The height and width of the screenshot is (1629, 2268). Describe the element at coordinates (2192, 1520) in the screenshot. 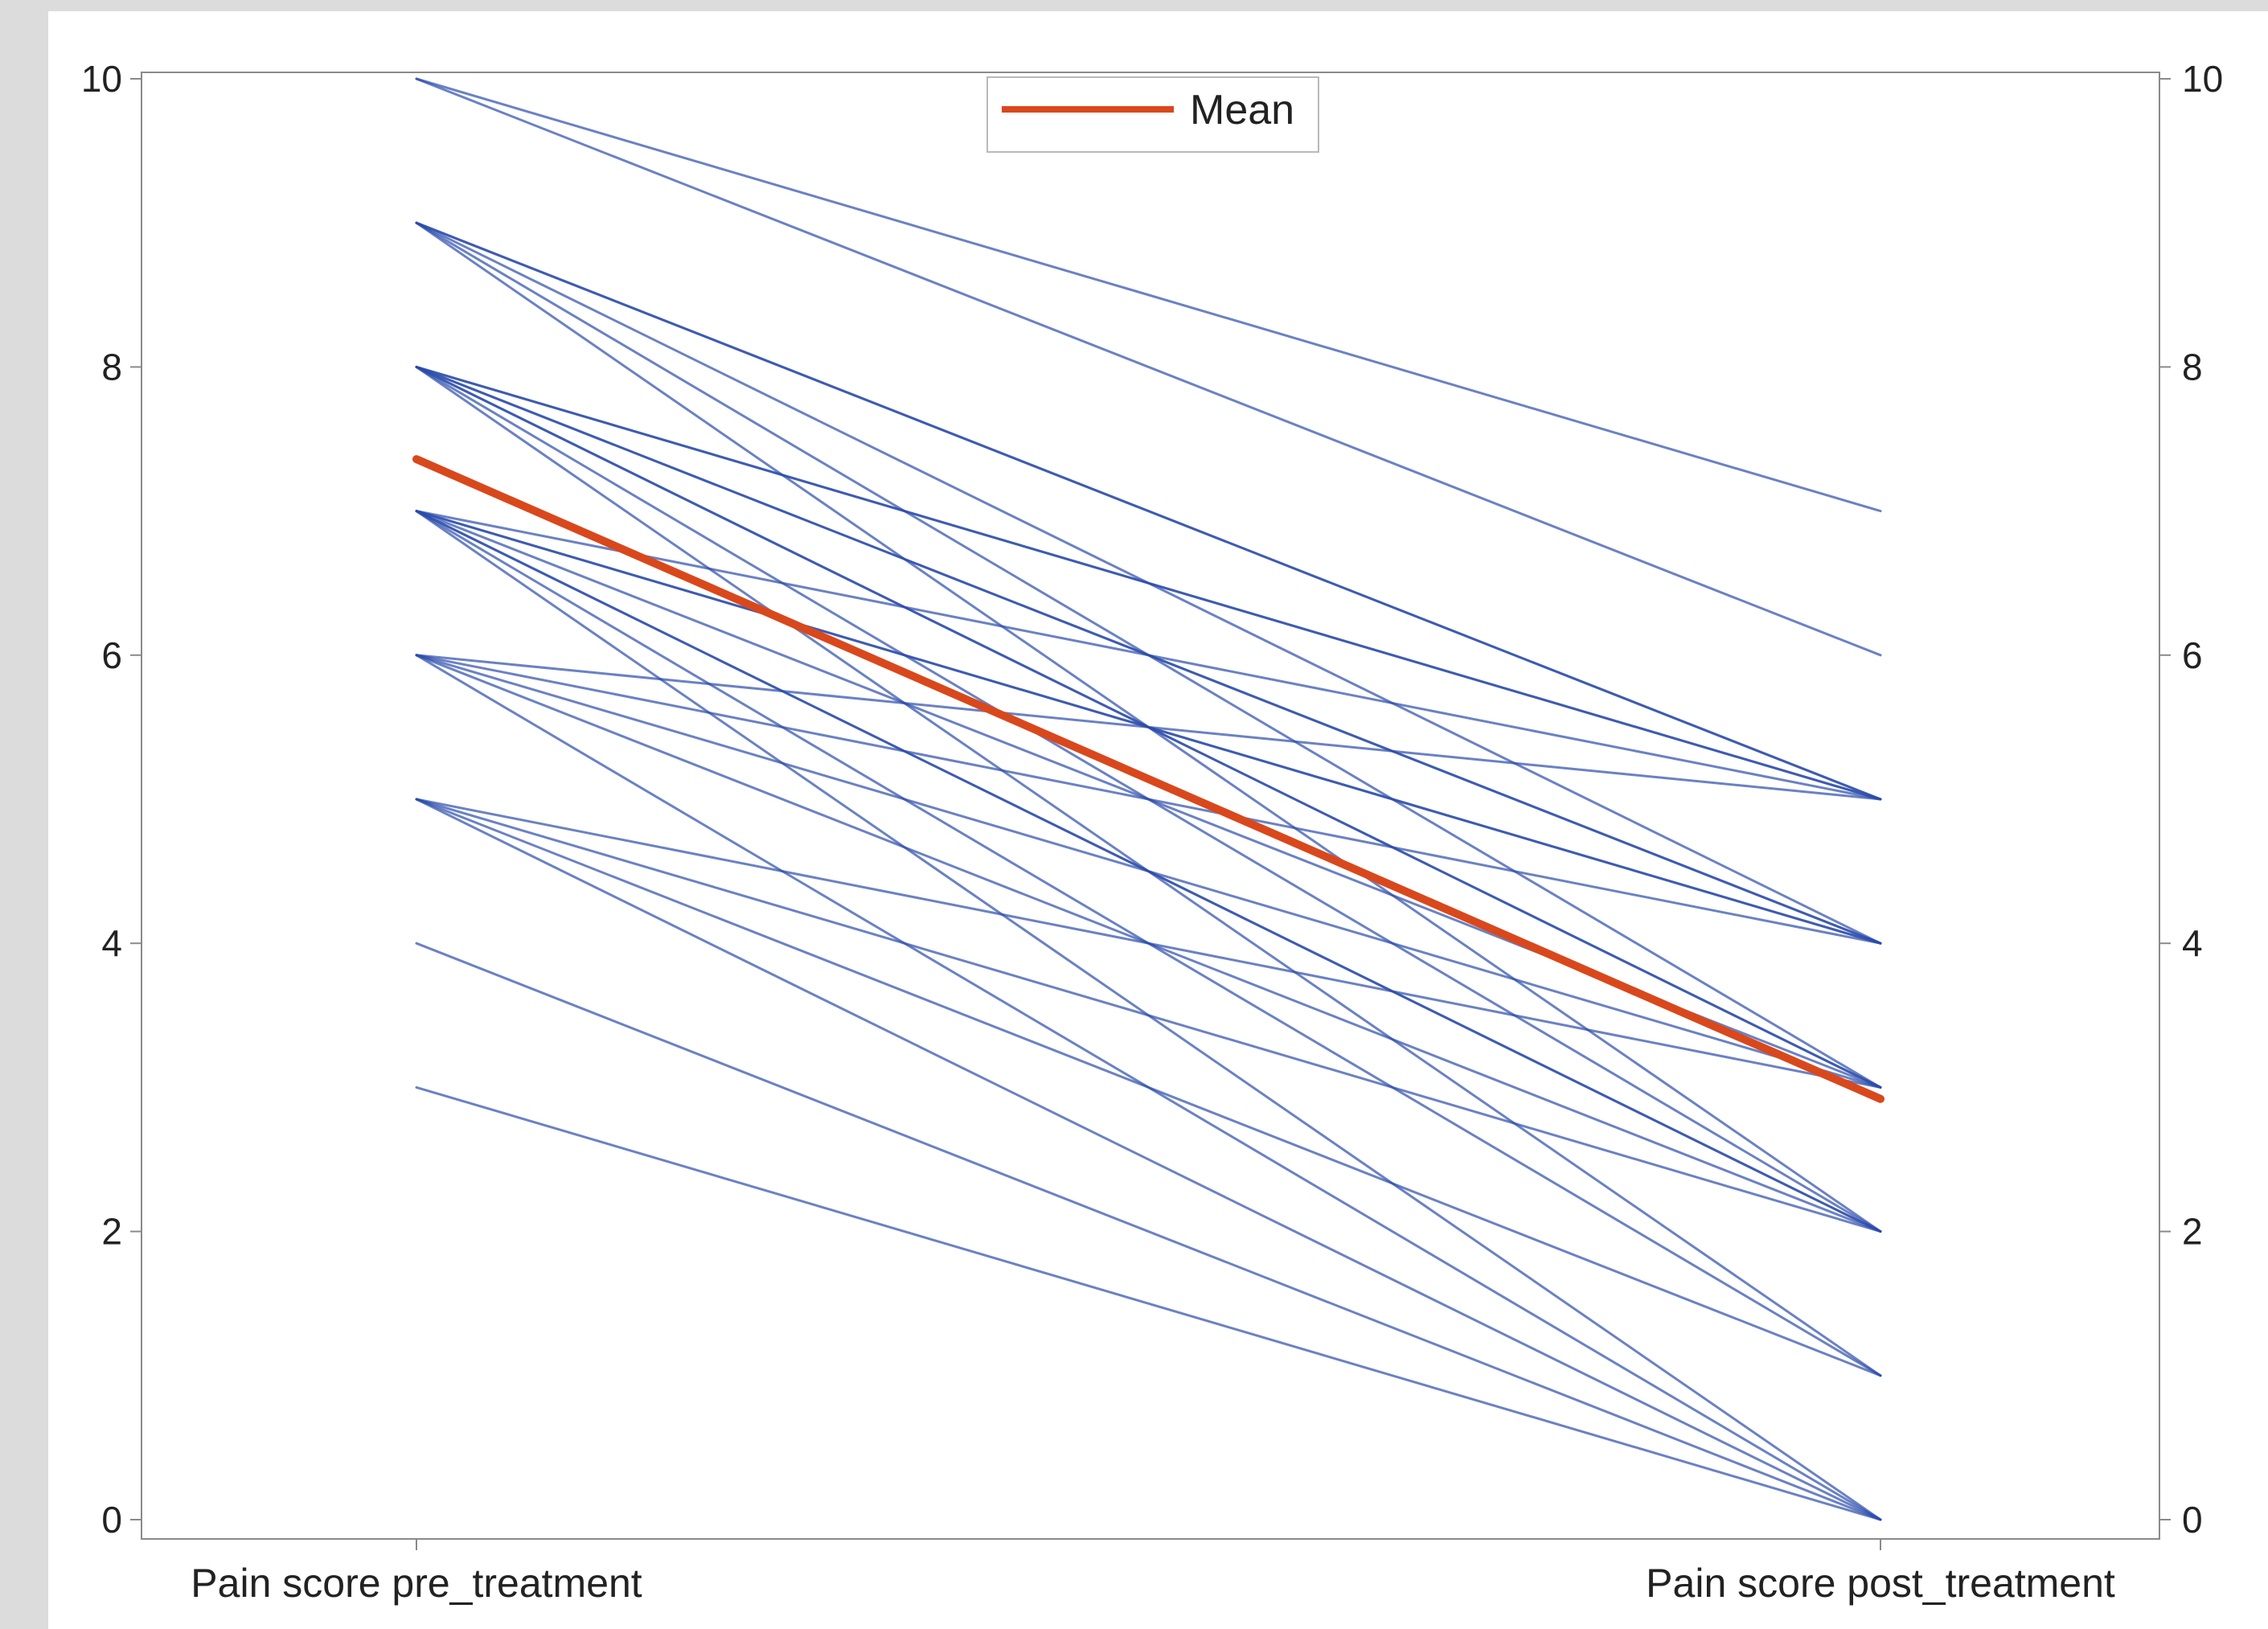

I see `y-tick-label-right-0: 0` at that location.